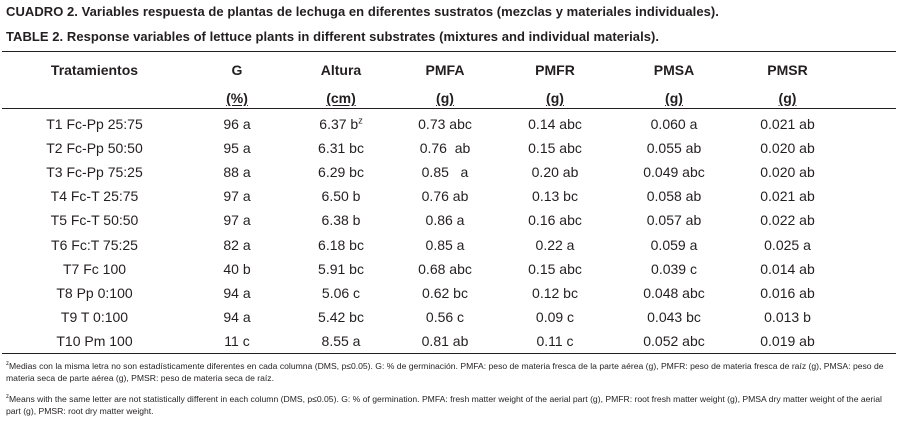 This screenshot has width=900, height=421. Describe the element at coordinates (449, 108) in the screenshot. I see `header-rule` at that location.